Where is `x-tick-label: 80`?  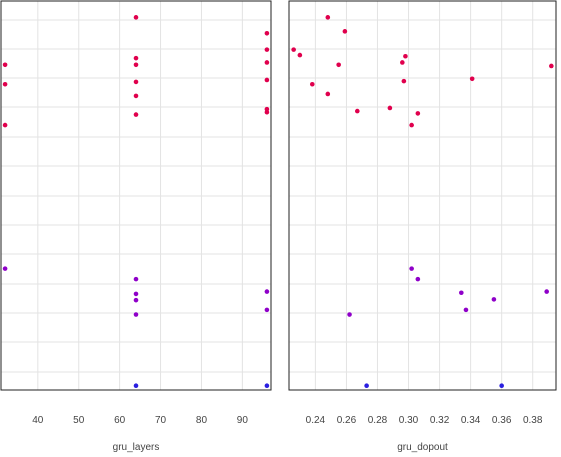 x-tick-label: 80 is located at coordinates (202, 420).